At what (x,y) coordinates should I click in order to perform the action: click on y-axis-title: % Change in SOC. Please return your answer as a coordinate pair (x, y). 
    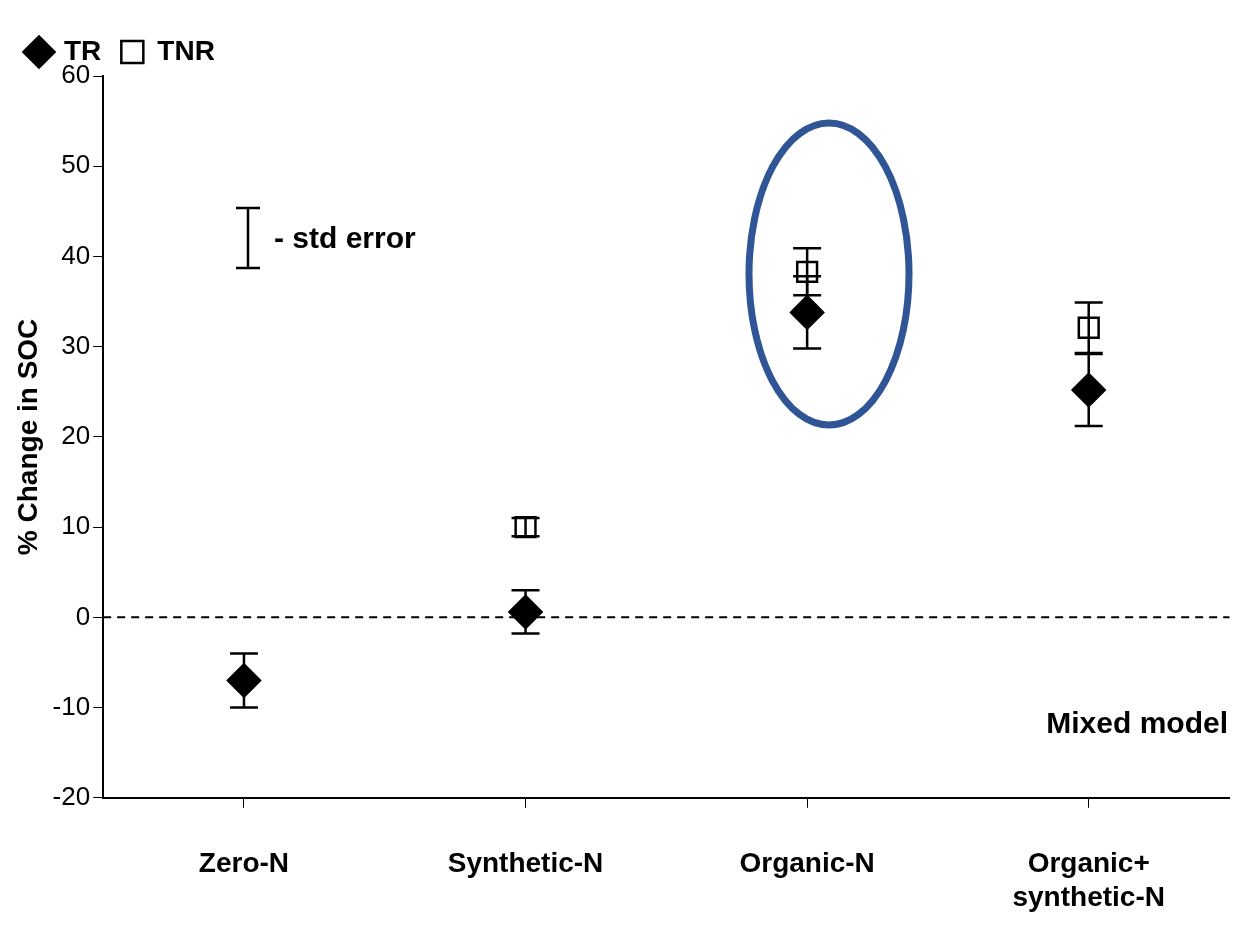
    Looking at the image, I should click on (27, 437).